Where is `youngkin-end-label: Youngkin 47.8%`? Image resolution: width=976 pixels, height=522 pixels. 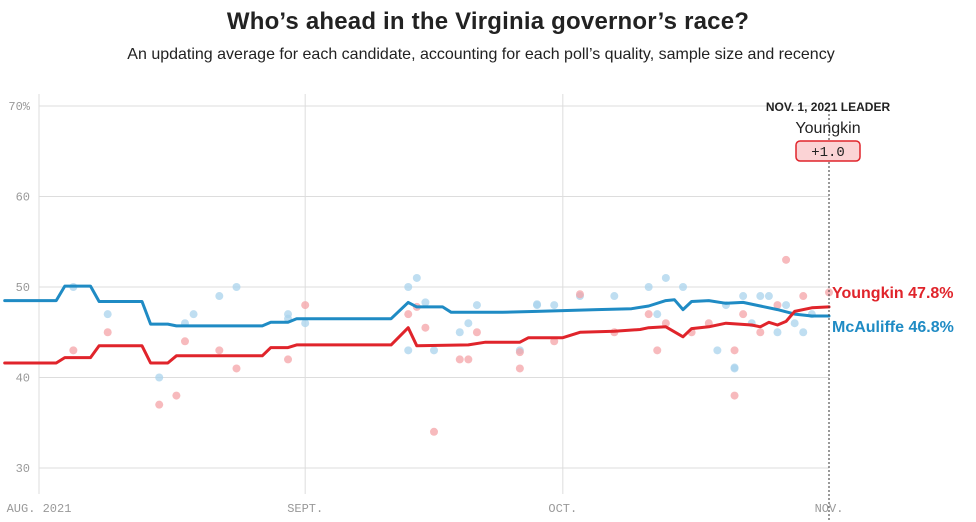 youngkin-end-label: Youngkin 47.8% is located at coordinates (893, 293).